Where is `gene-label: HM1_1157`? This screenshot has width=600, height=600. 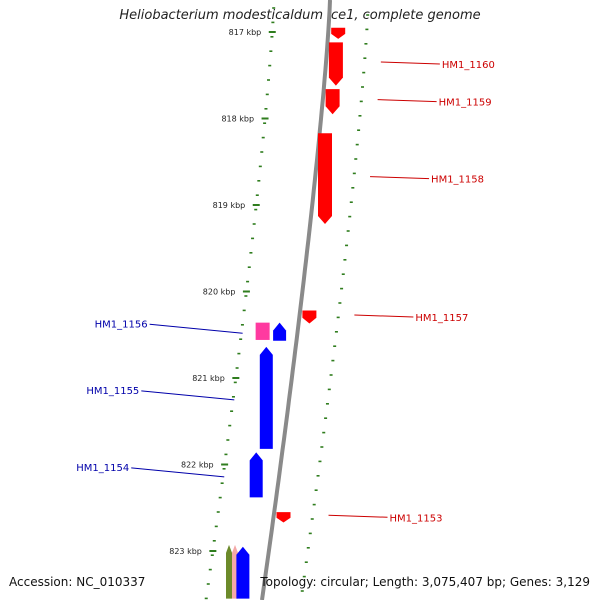
gene-label: HM1_1157 is located at coordinates (441, 318).